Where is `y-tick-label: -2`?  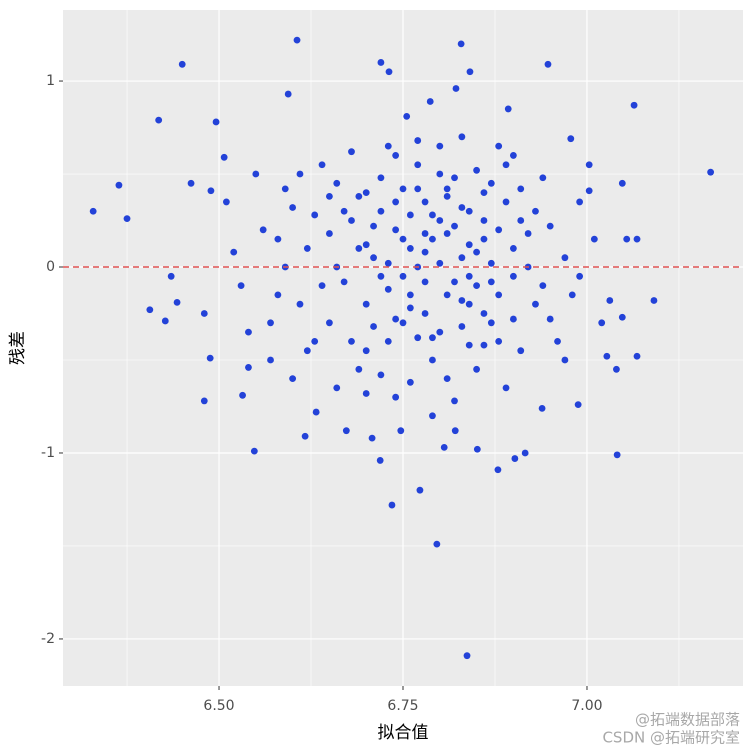 y-tick-label: -2 is located at coordinates (48, 639).